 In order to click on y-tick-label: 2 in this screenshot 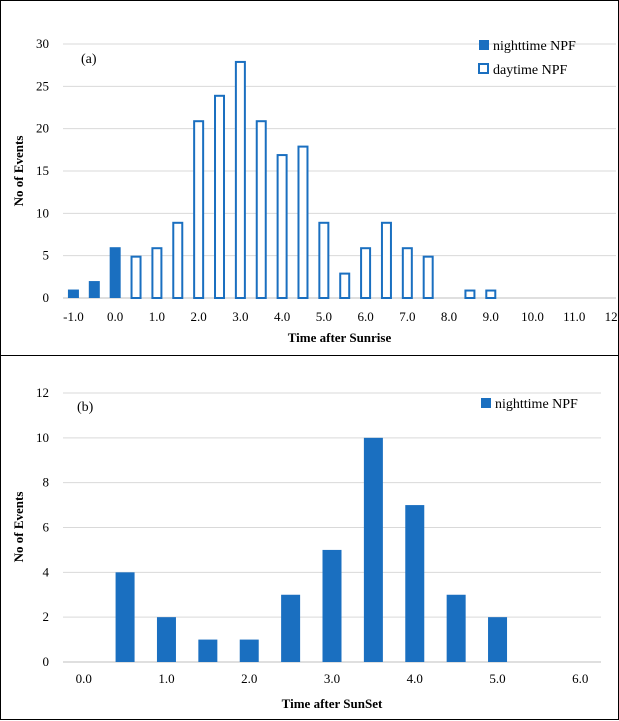, I will do `click(46, 616)`.